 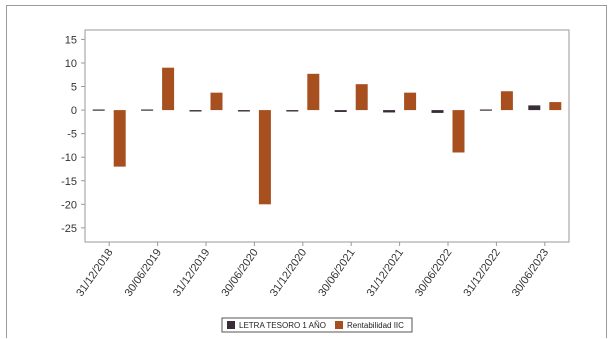 I want to click on legend-box, so click(x=317, y=325).